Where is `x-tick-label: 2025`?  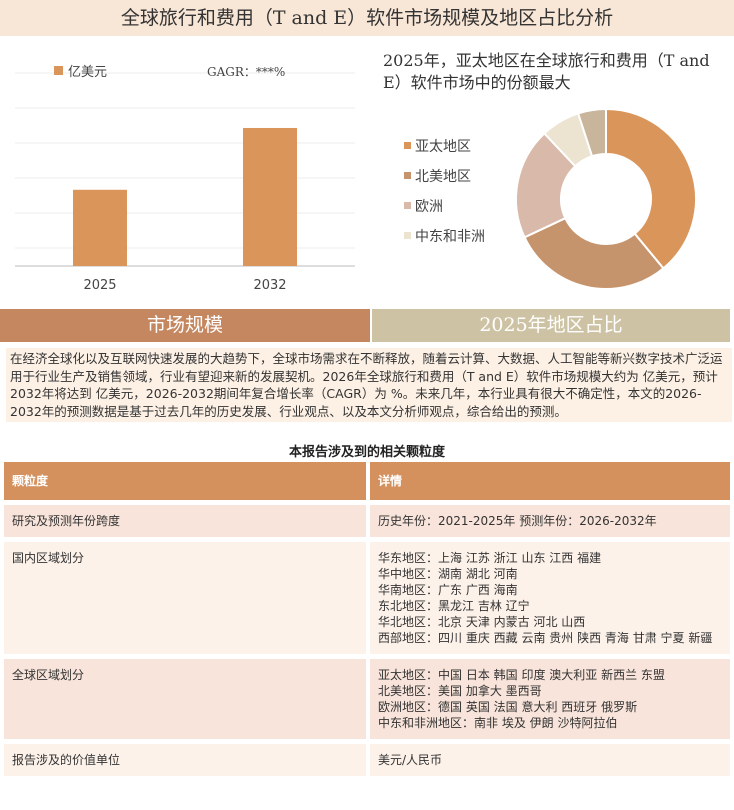
x-tick-label: 2025 is located at coordinates (99, 285).